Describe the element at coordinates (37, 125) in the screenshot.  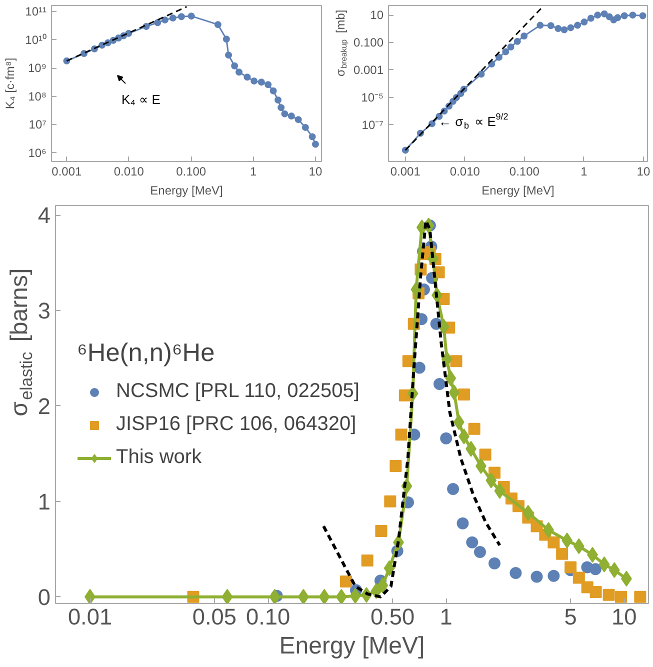
I see `y-tick-label: 10⁷` at that location.